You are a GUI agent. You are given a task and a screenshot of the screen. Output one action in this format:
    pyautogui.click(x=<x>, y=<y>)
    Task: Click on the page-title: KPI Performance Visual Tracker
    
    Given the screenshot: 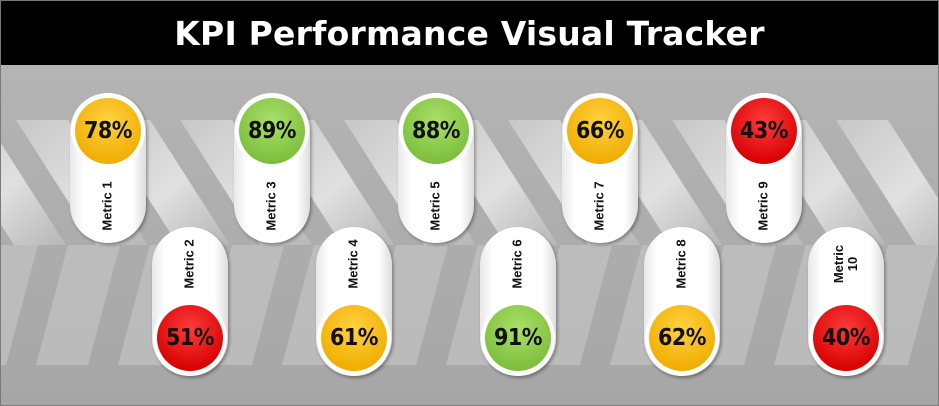 What is the action you would take?
    pyautogui.click(x=469, y=33)
    